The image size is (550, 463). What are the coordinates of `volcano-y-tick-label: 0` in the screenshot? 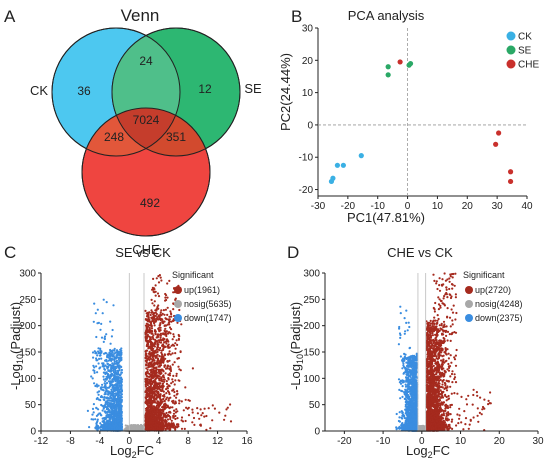 It's located at (33, 432).